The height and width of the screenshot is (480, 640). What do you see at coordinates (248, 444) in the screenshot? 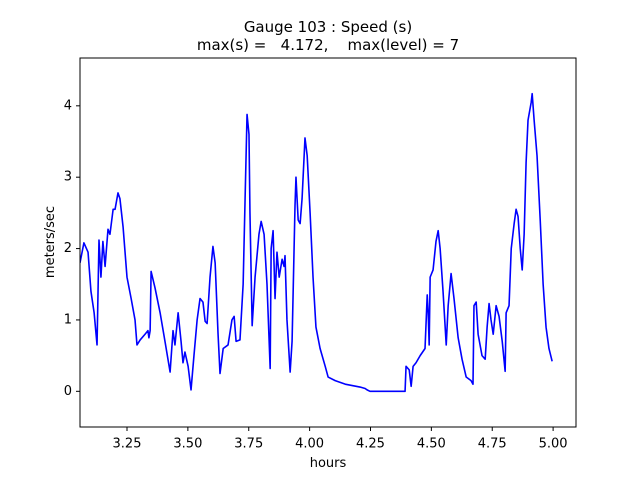
I see `x-tick-label: 3.75` at bounding box center [248, 444].